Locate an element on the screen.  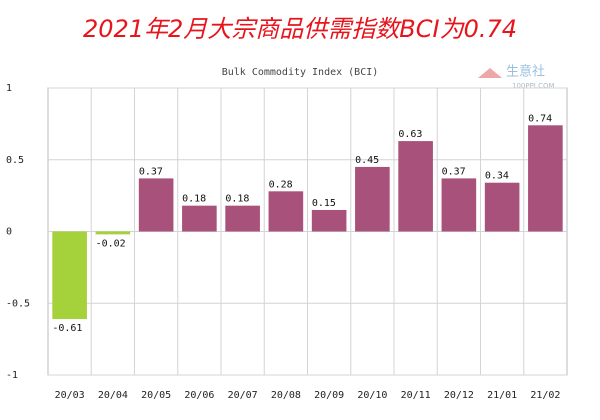
x-tick-label: 20/11 is located at coordinates (416, 395).